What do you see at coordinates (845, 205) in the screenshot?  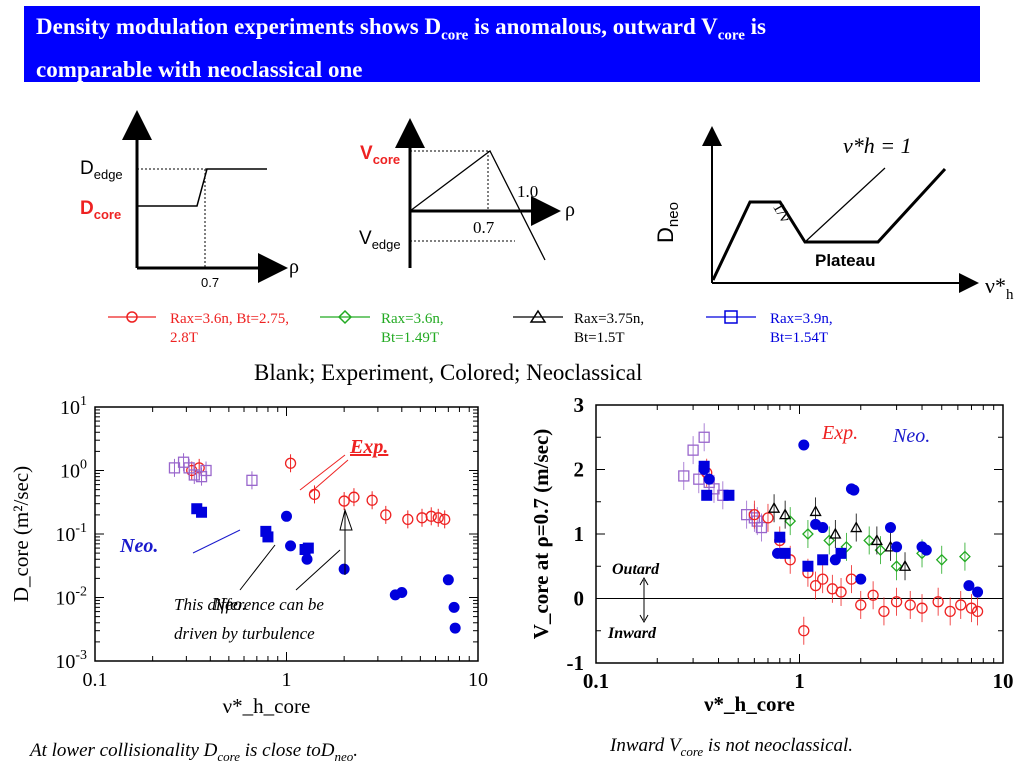 I see `nu-line` at bounding box center [845, 205].